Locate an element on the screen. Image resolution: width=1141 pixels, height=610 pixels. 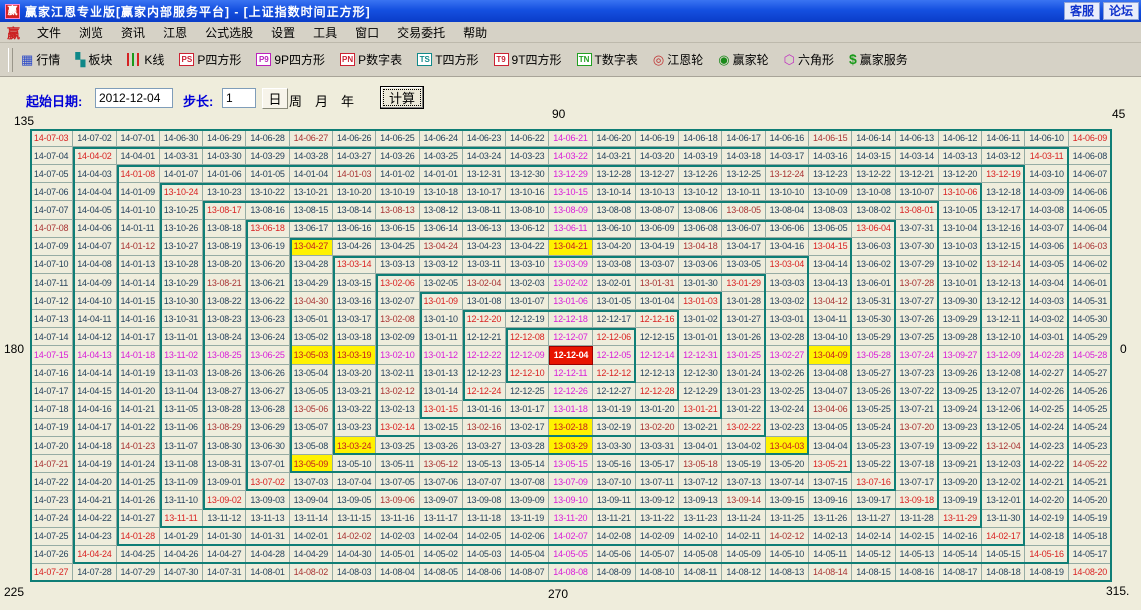
grid-cell: 13-08-29 is located at coordinates (225, 428).